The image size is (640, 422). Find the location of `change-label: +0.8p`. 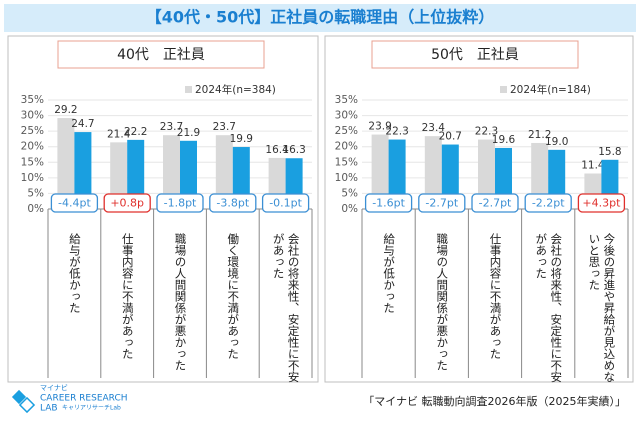

change-label: +0.8p is located at coordinates (127, 203).